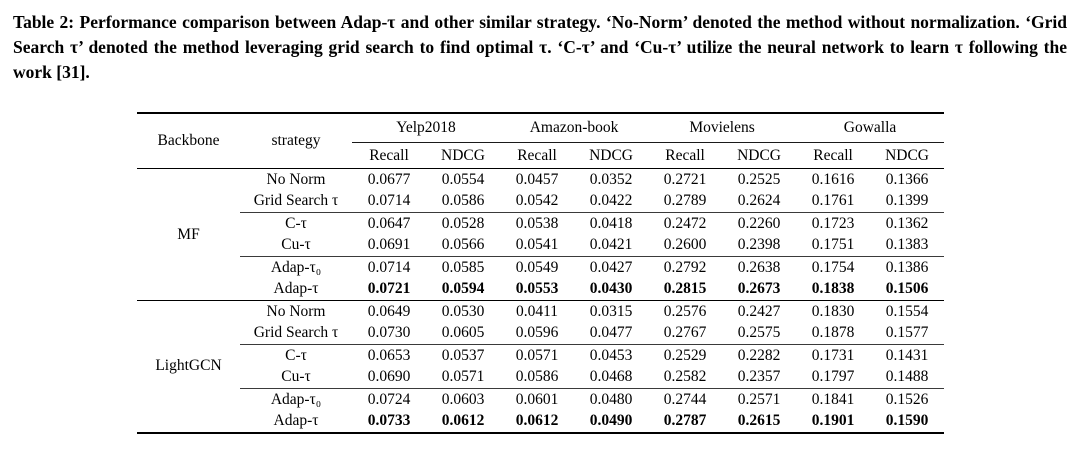  Describe the element at coordinates (833, 355) in the screenshot. I see `metric-value-cell: 0.1731` at that location.